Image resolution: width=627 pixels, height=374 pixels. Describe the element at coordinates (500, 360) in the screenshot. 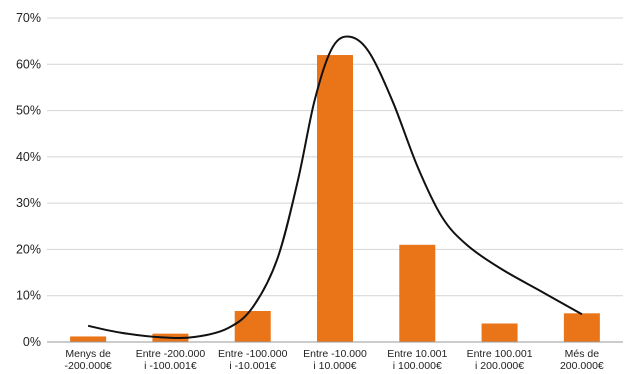

I see `x-tick-label: Entre 100.001 i 200.000€` at that location.